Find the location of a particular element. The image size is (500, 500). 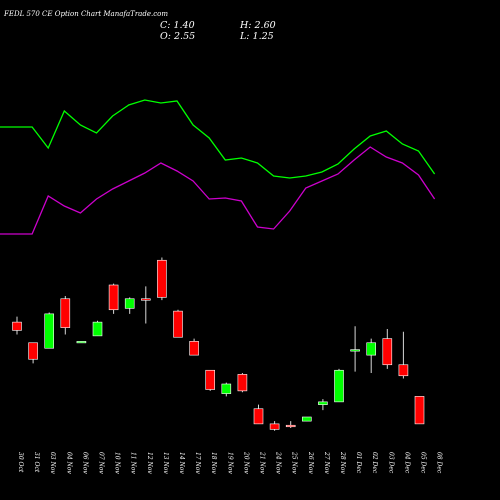

x-tick-label: 10 Nov is located at coordinates (117, 463).